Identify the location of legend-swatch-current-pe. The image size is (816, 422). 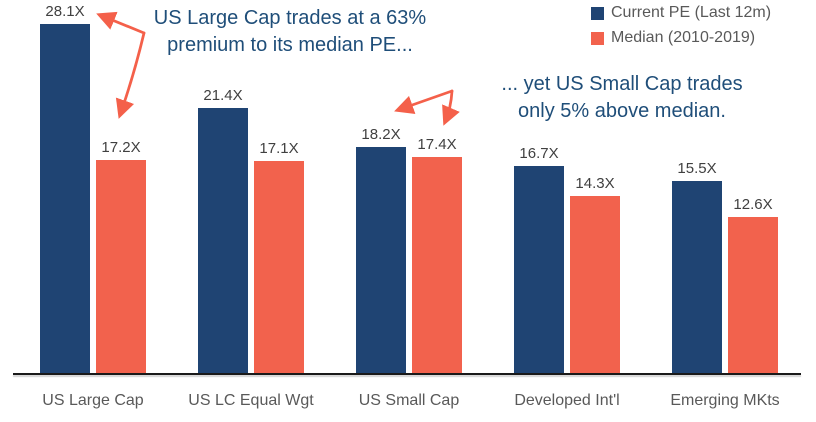
(597, 13).